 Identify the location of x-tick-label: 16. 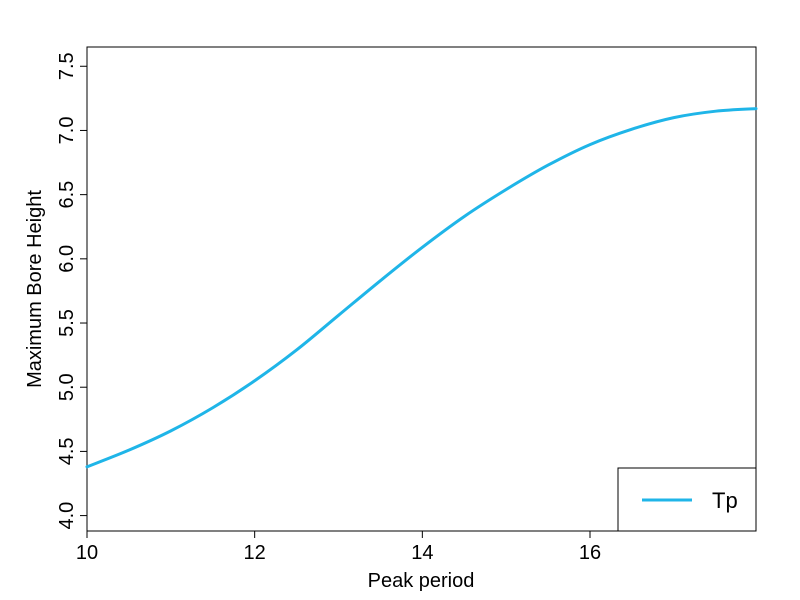
(590, 553).